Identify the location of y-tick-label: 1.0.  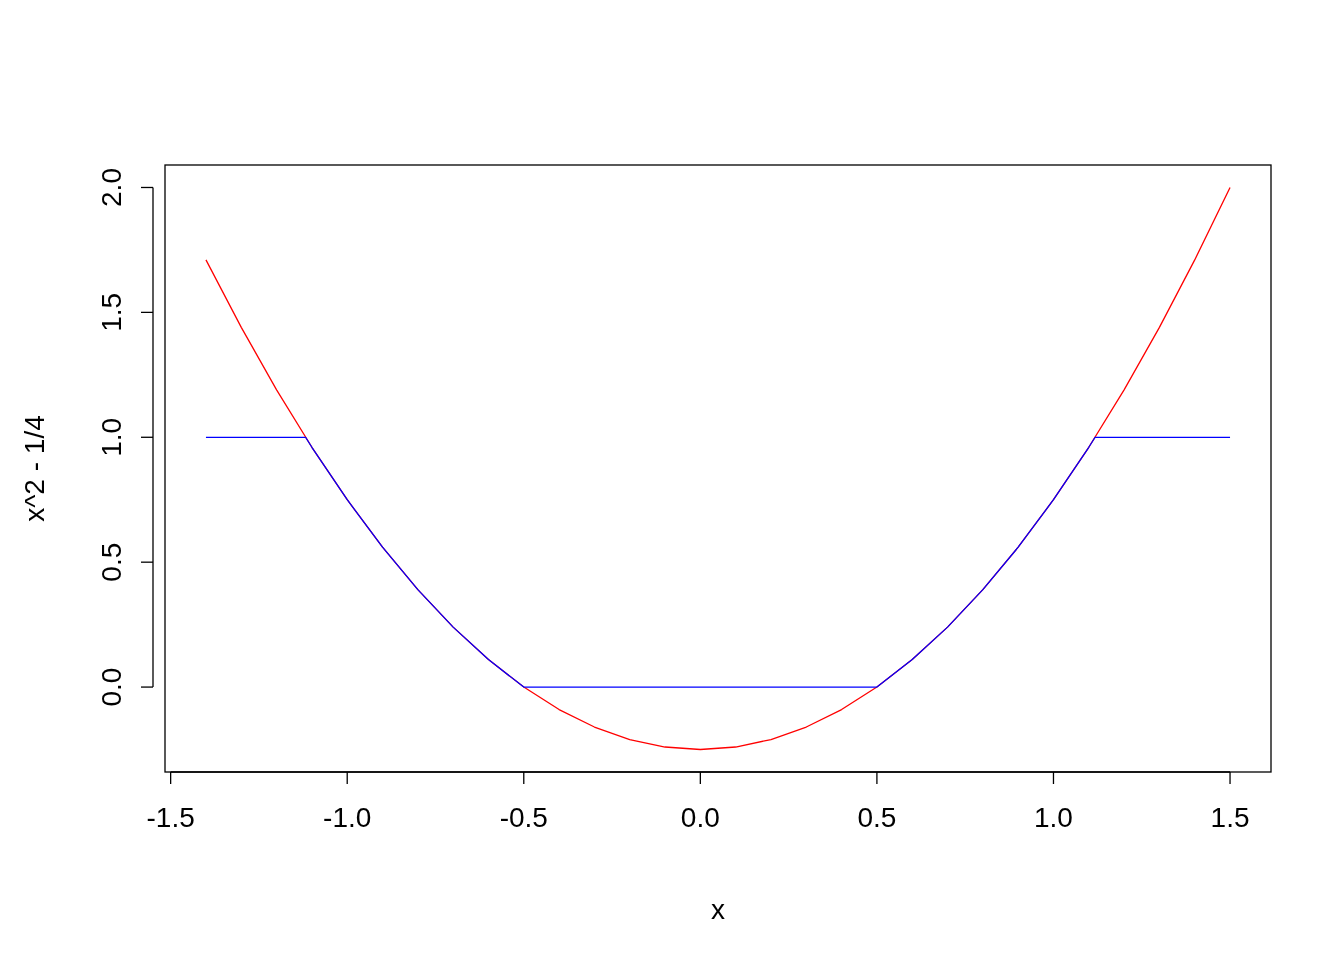
(111, 437).